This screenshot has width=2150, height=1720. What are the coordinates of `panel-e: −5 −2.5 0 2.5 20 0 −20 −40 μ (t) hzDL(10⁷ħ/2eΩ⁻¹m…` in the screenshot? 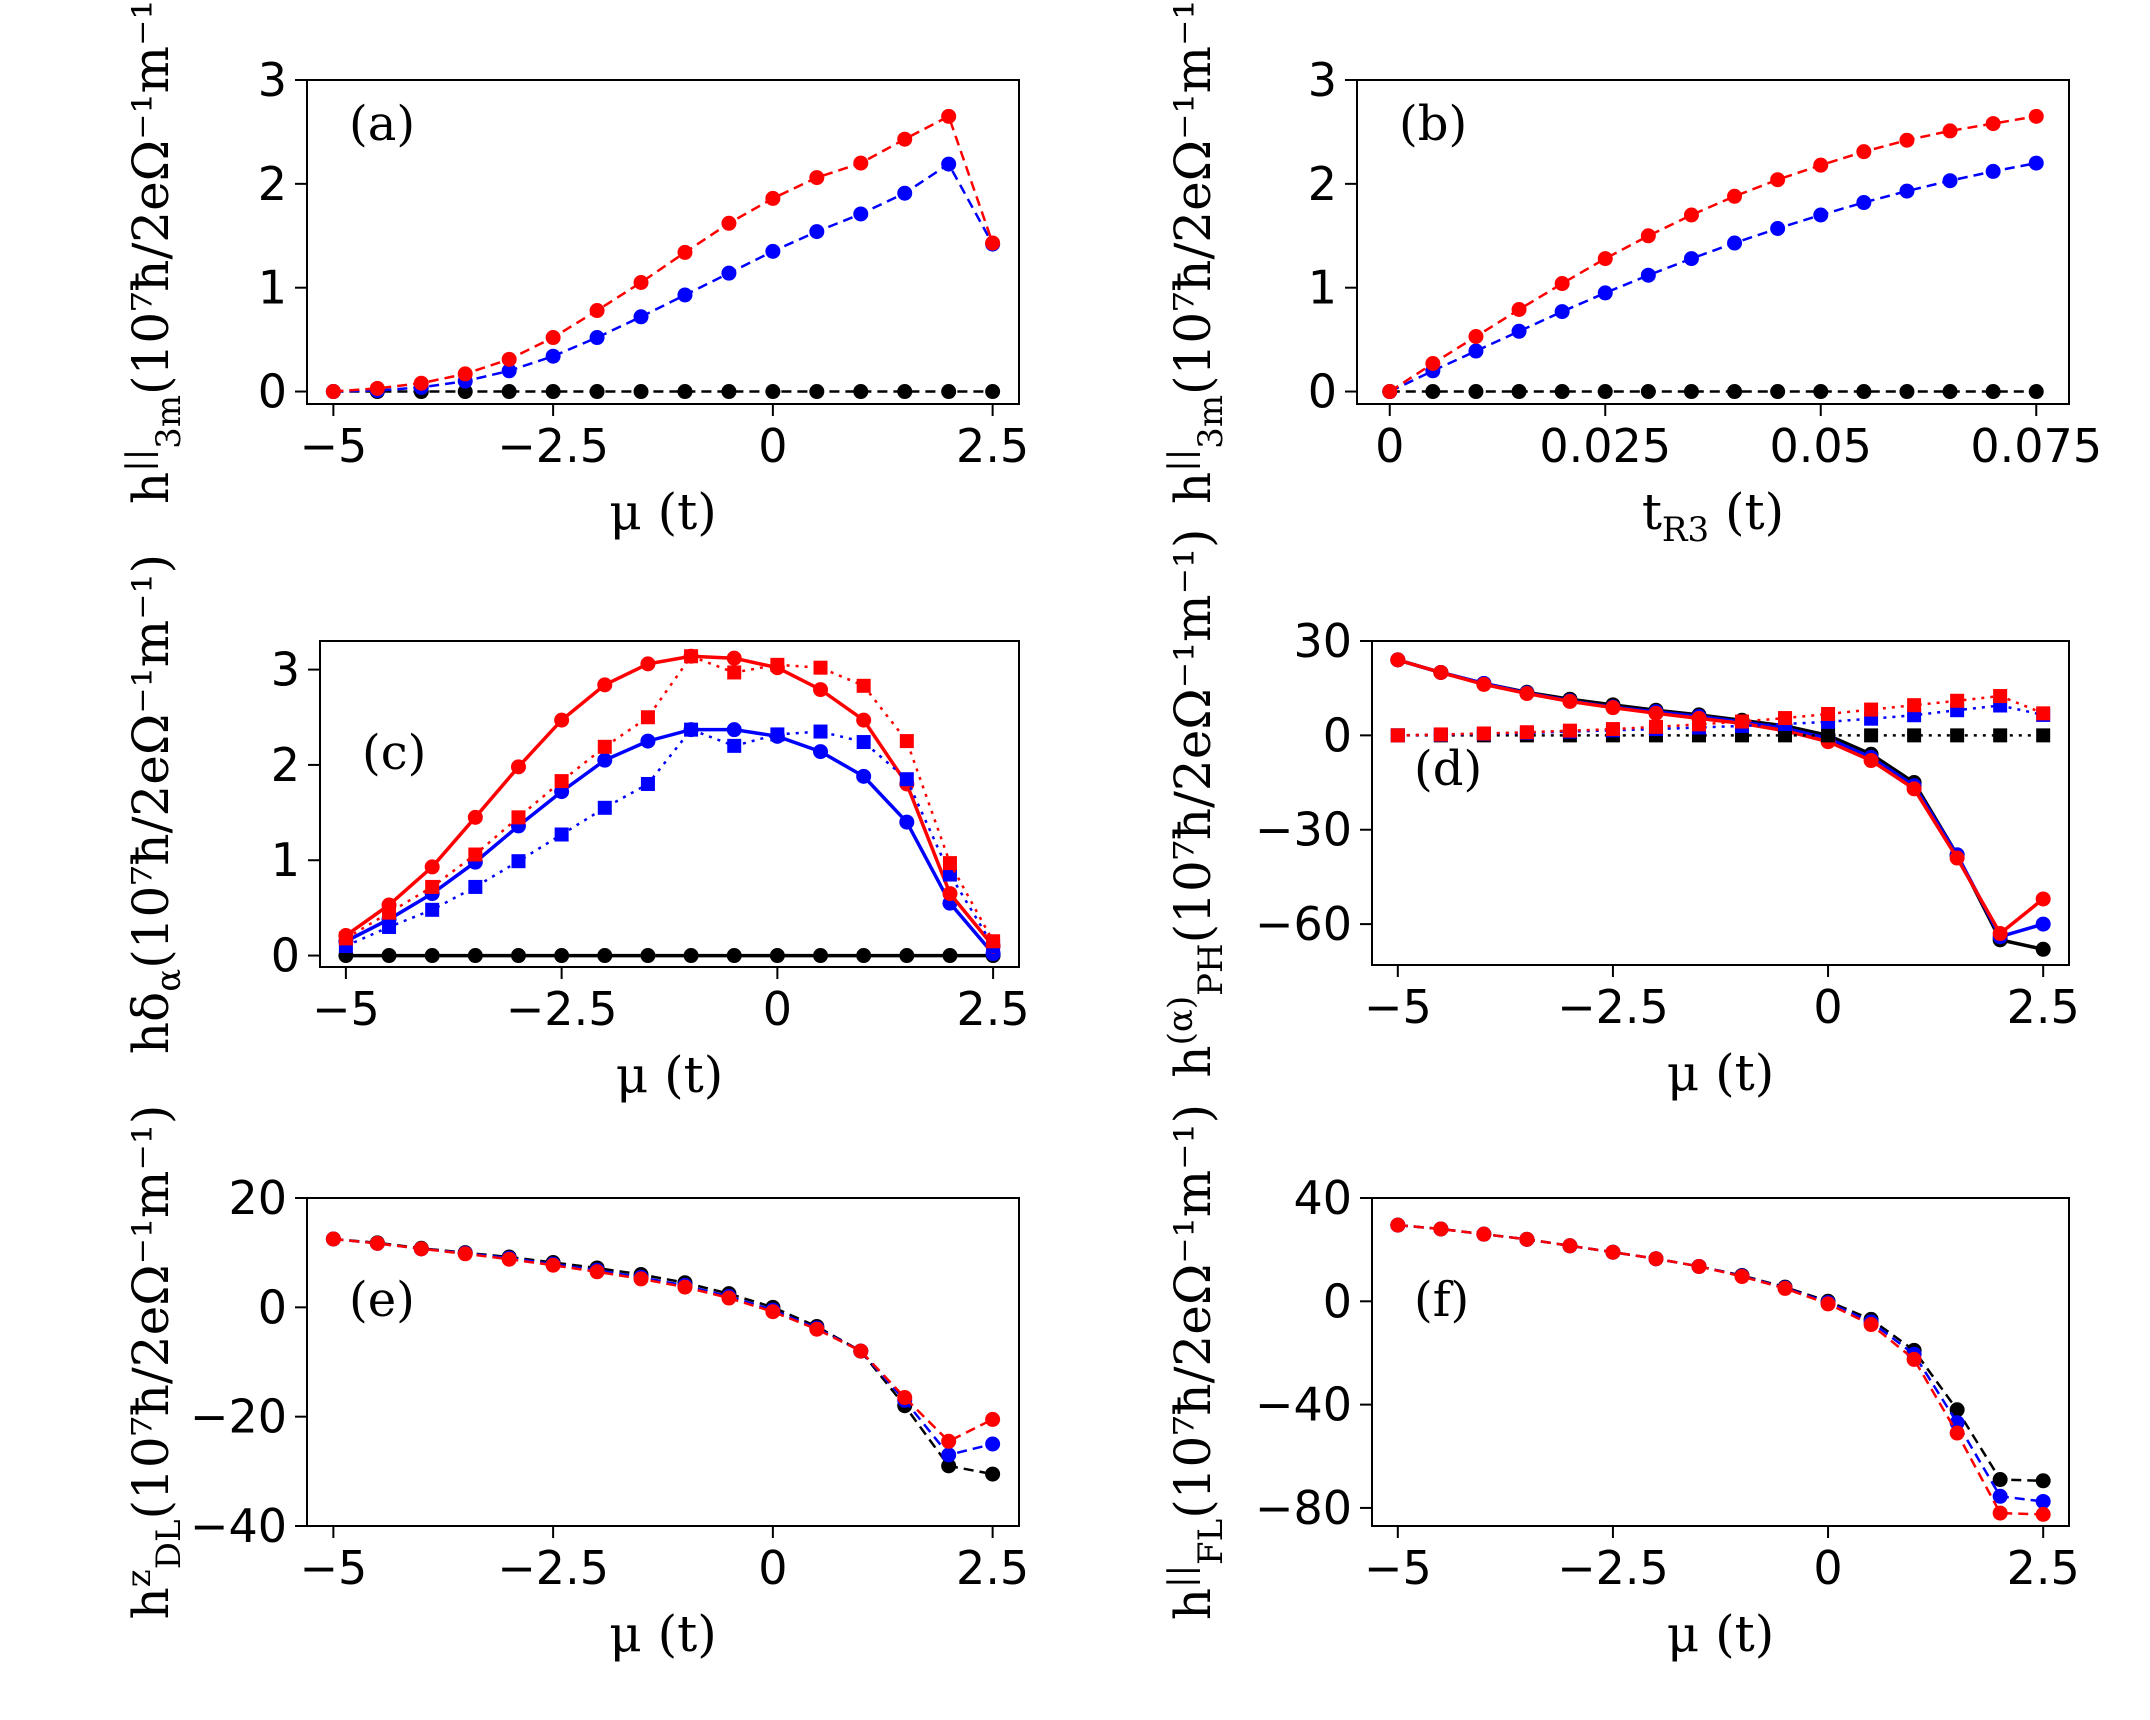 It's located at (574, 1384).